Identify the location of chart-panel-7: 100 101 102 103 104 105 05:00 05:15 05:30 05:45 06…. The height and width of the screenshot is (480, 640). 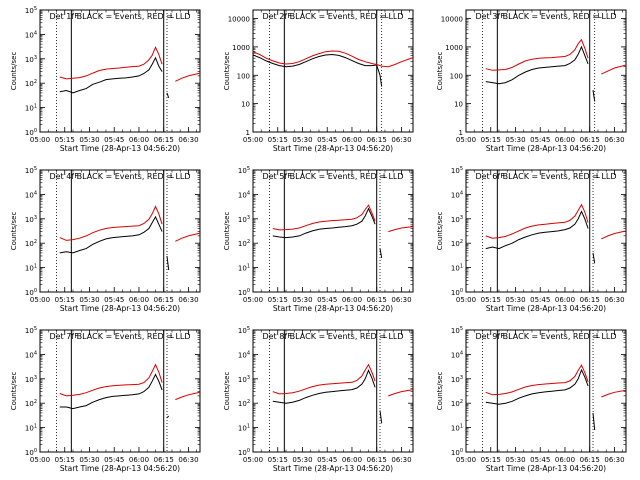
(105, 399).